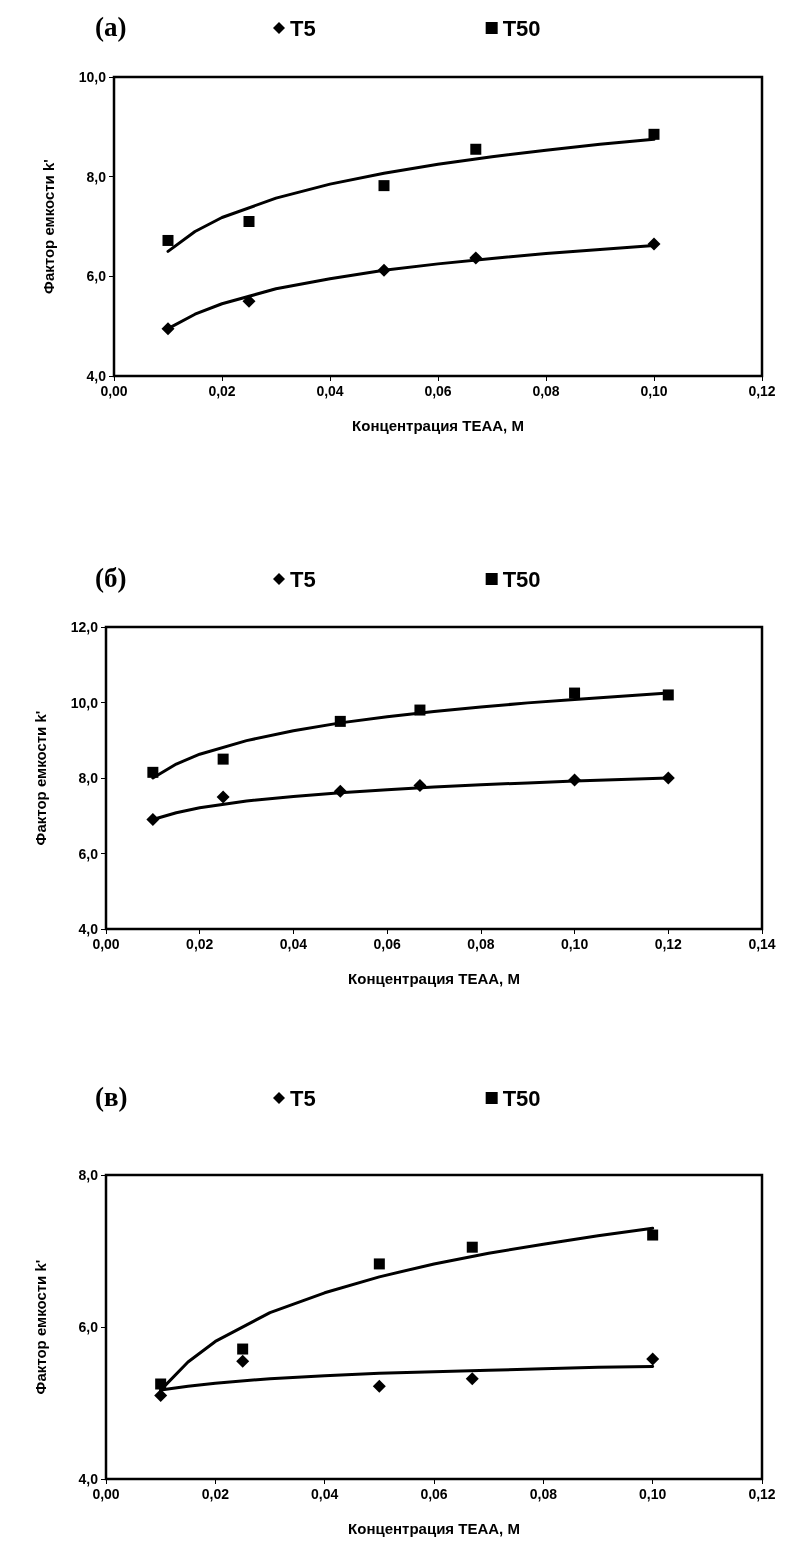 The height and width of the screenshot is (1553, 811). Describe the element at coordinates (84, 627) in the screenshot. I see `y-tick-label: 12,0` at that location.